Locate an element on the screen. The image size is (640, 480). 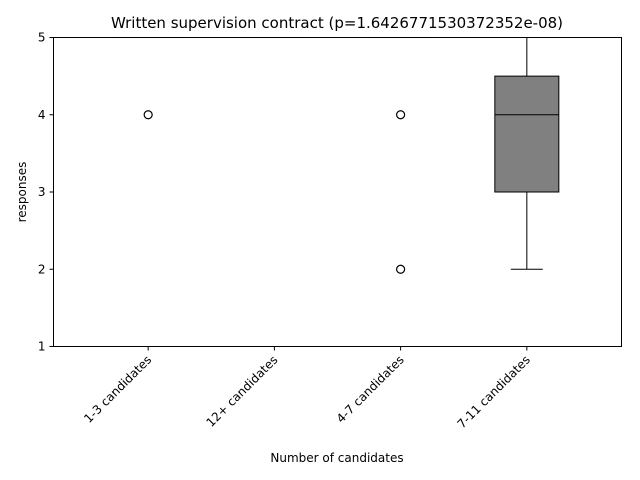
y-tick-label: 2 is located at coordinates (42, 269).